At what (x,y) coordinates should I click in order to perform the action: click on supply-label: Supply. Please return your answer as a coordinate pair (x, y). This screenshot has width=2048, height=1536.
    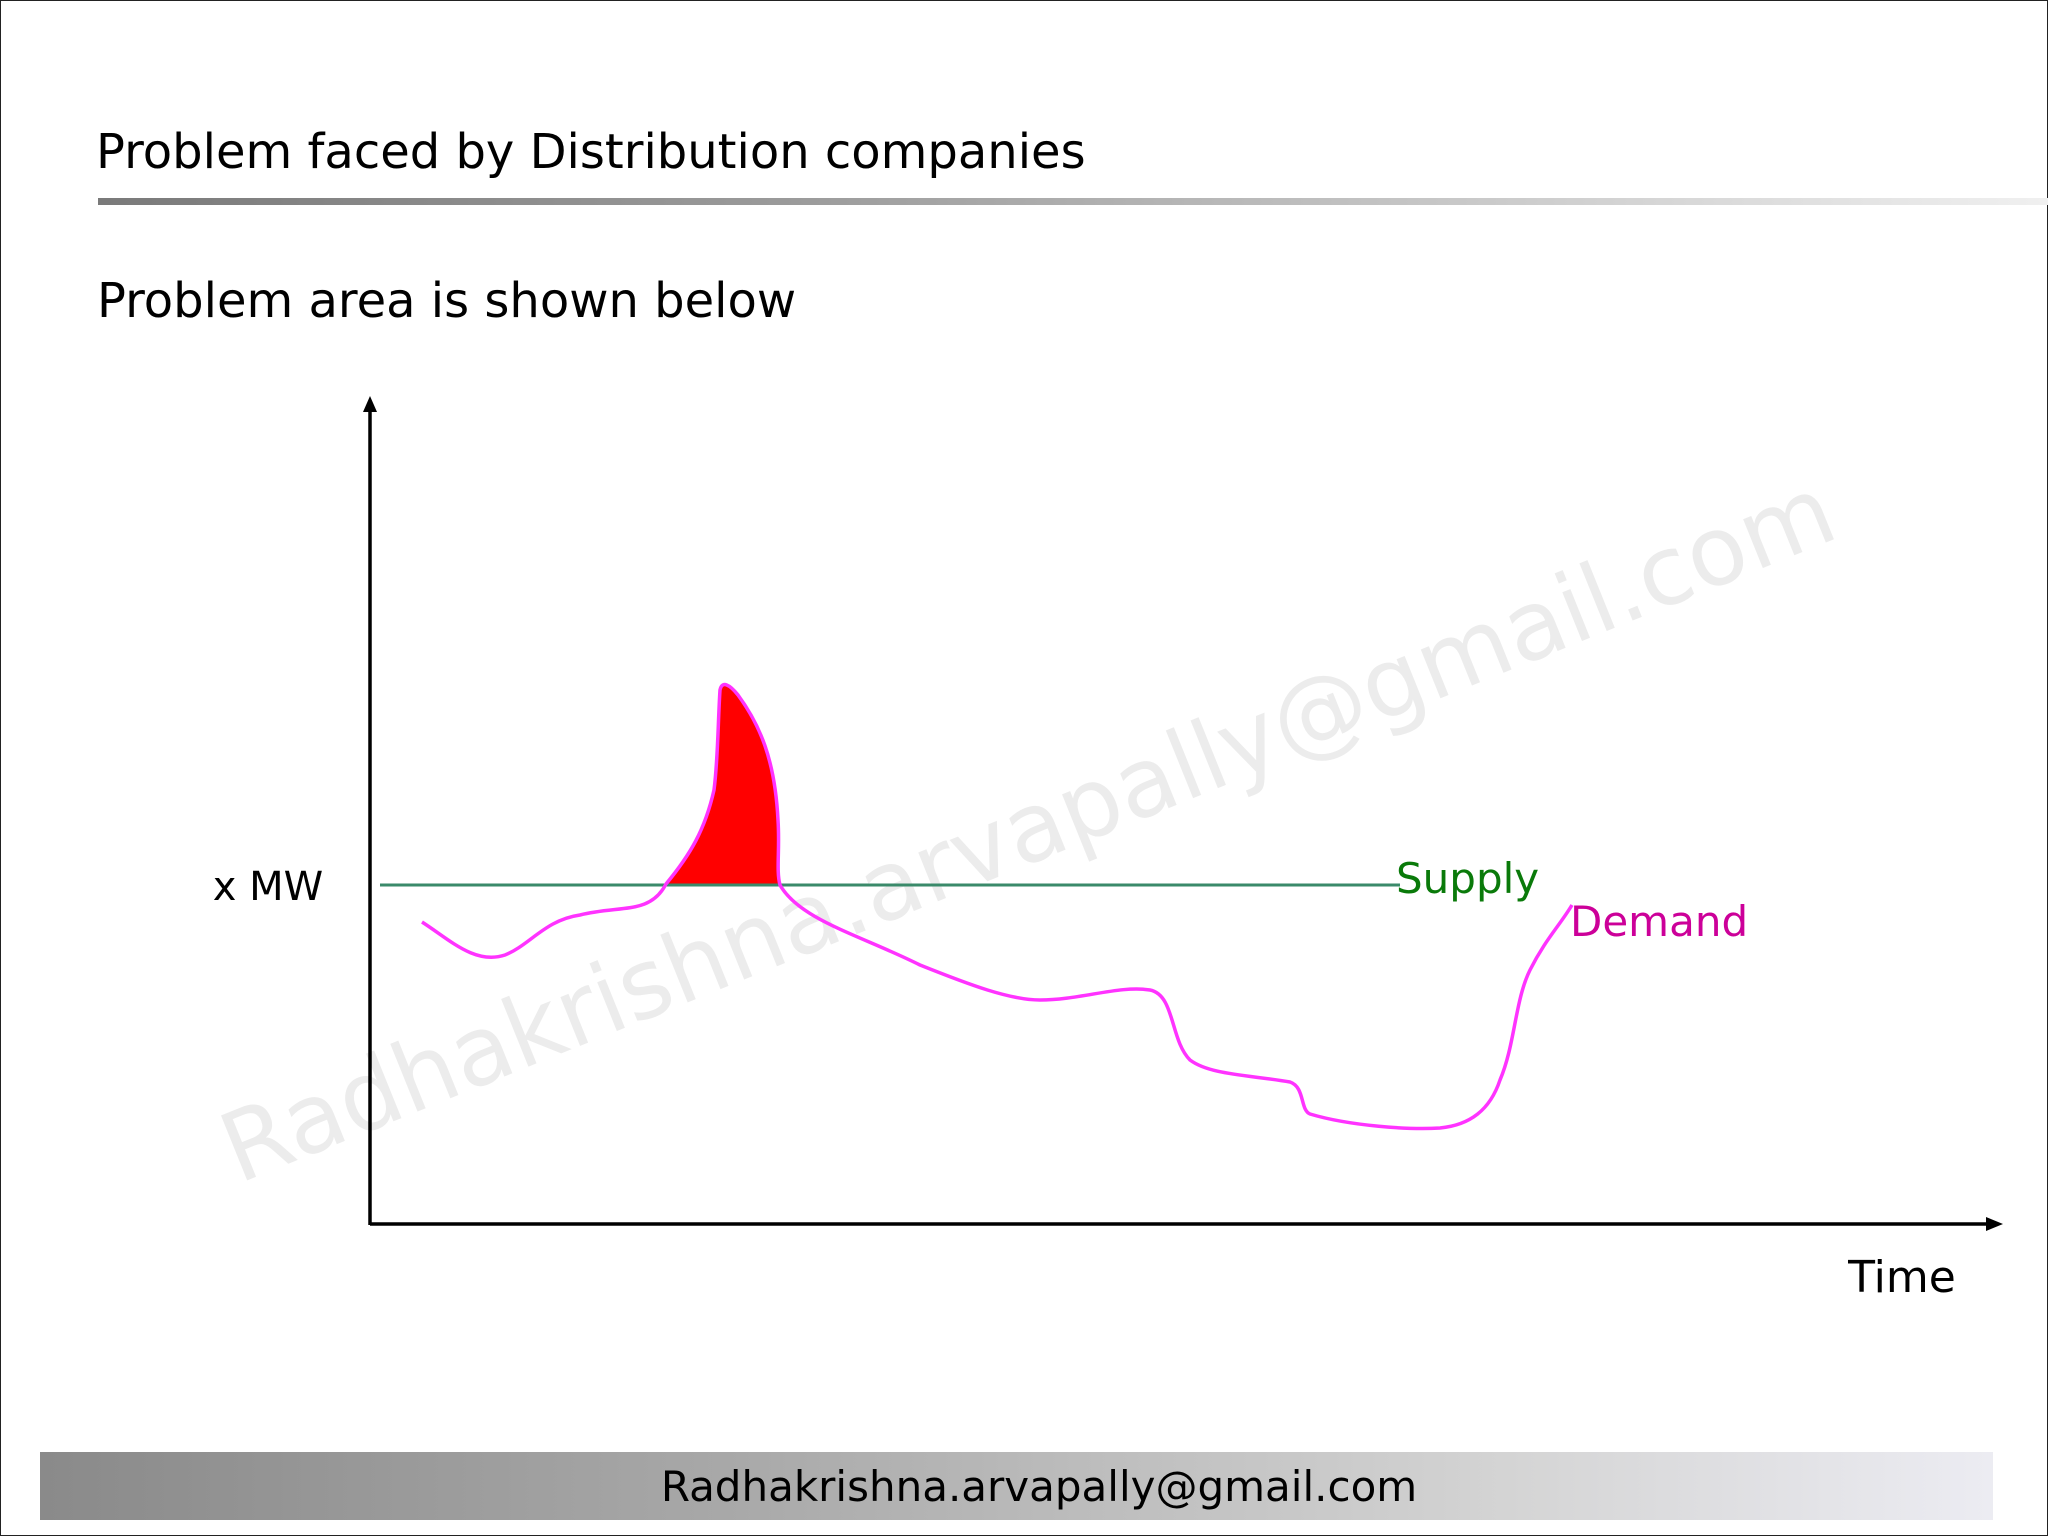
    Looking at the image, I should click on (1467, 878).